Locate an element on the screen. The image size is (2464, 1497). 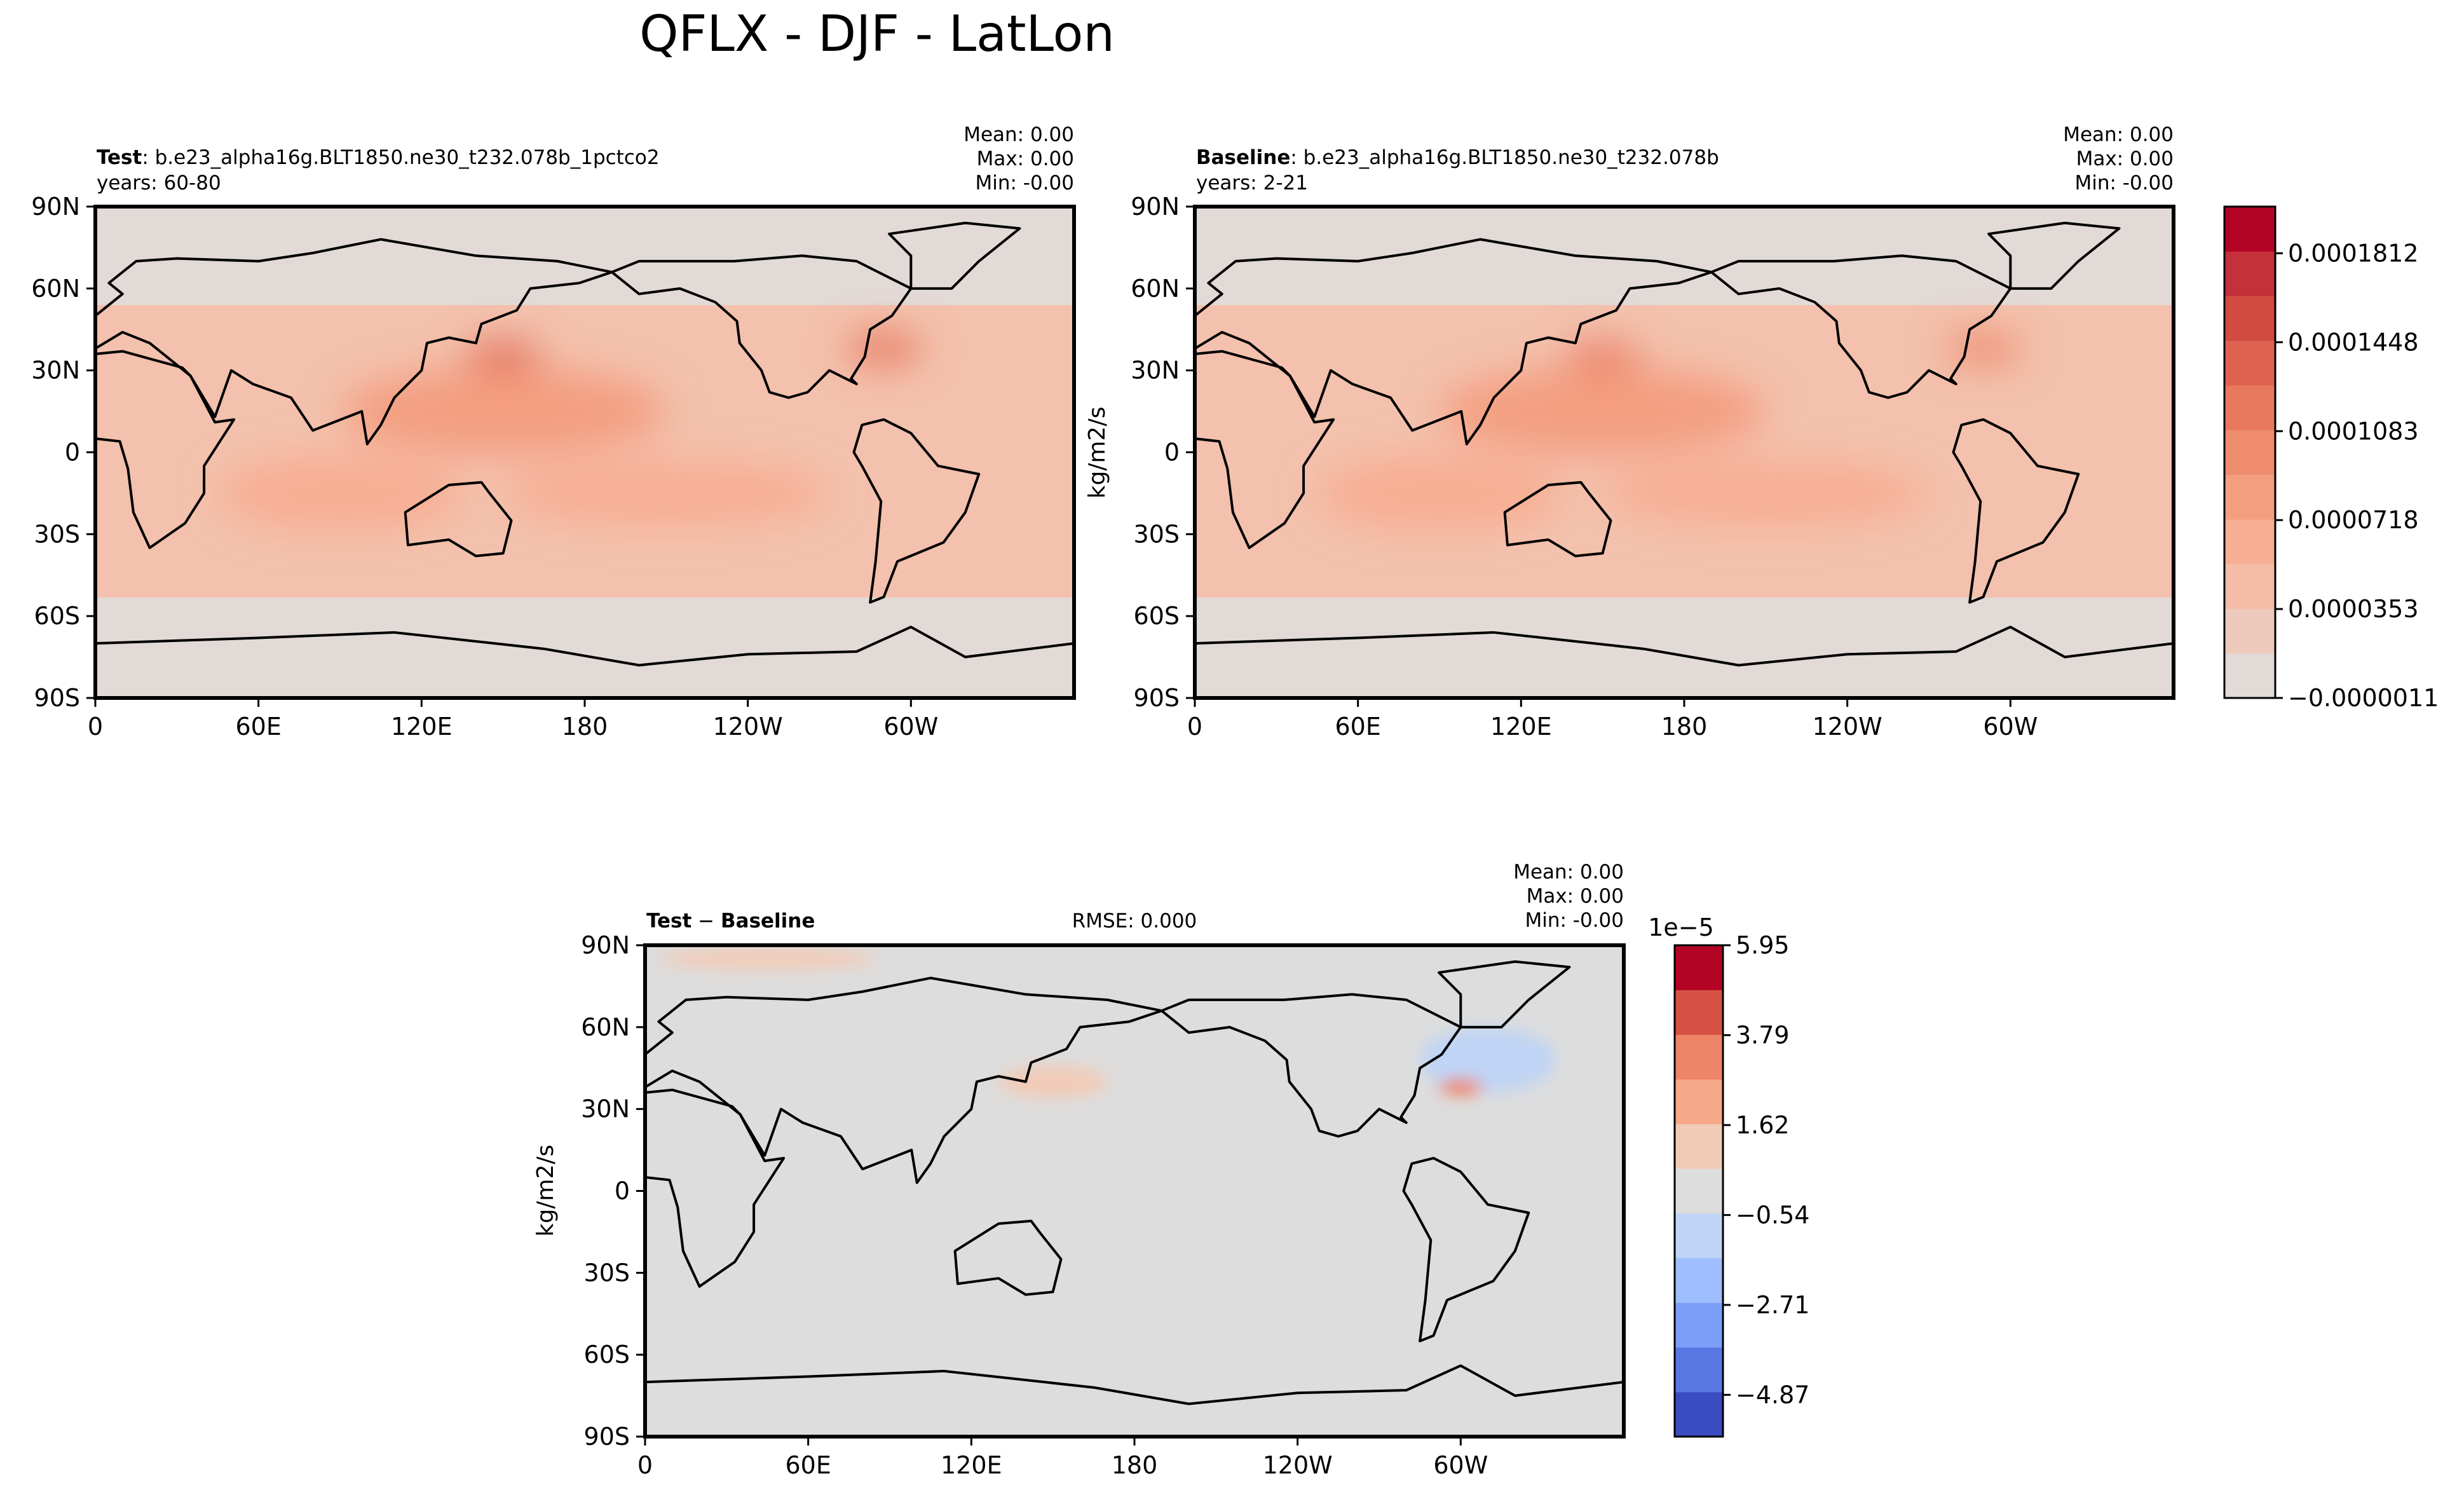
diff-x-tick-label: 60W is located at coordinates (1460, 1465).